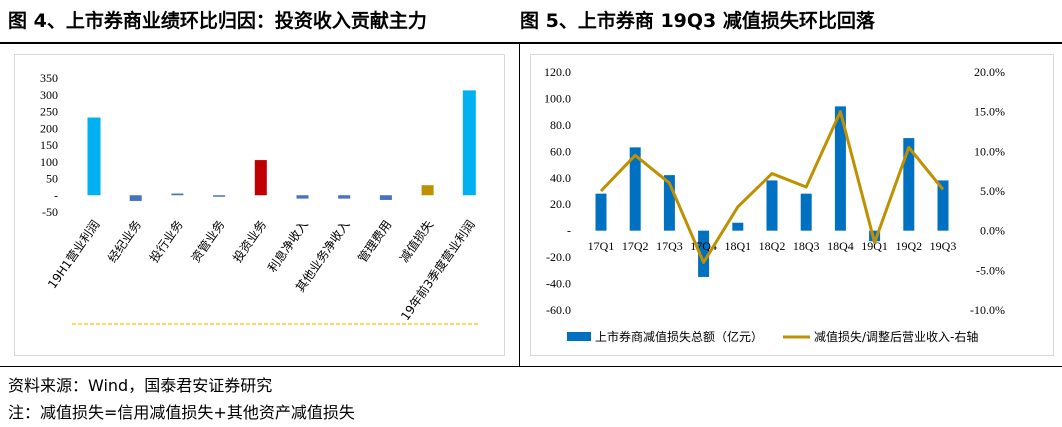 The width and height of the screenshot is (1062, 427). Describe the element at coordinates (989, 151) in the screenshot. I see `right-y-tick-label: 10.0%` at that location.